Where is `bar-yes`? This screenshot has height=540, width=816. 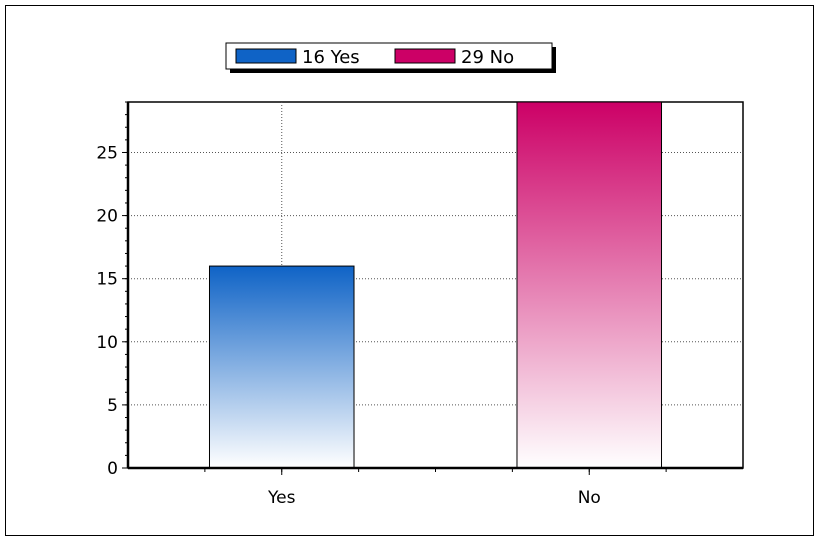
bar-yes is located at coordinates (281, 367).